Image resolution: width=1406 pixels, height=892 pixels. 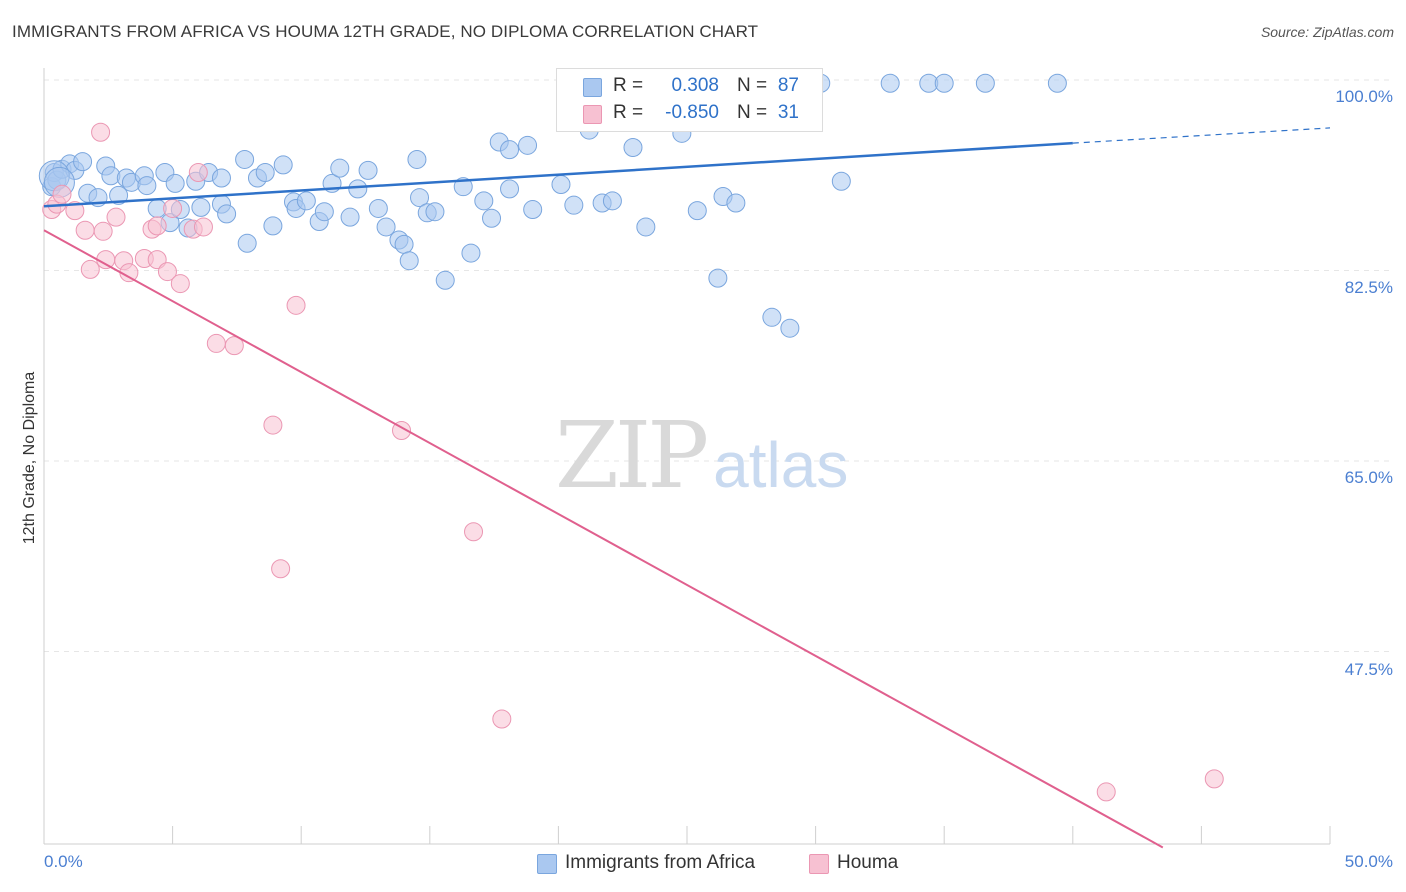 I want to click on y-axis-label: 12th Grade, No Diploma, so click(x=29, y=458).